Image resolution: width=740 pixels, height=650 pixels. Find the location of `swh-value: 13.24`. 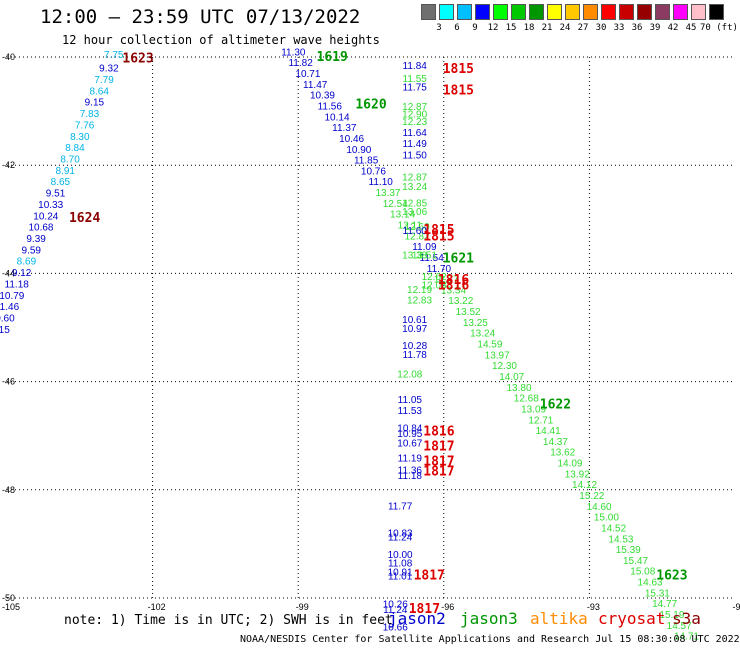

swh-value: 13.24 is located at coordinates (414, 187).